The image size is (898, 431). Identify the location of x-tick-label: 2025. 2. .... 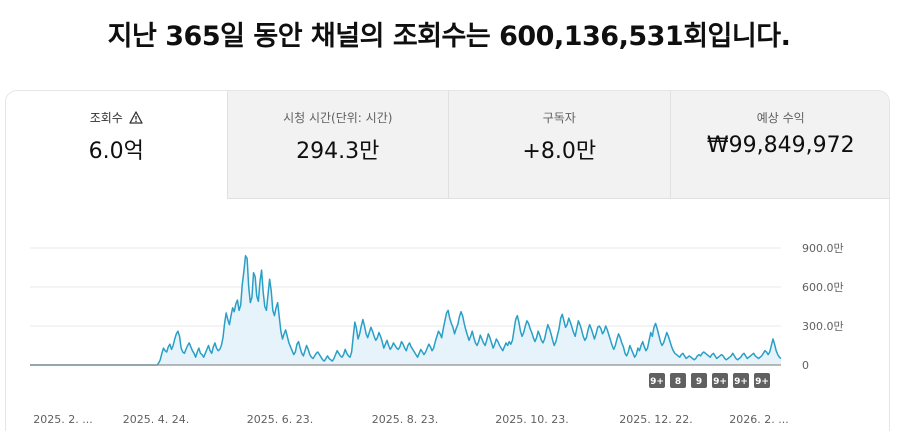
(62, 419).